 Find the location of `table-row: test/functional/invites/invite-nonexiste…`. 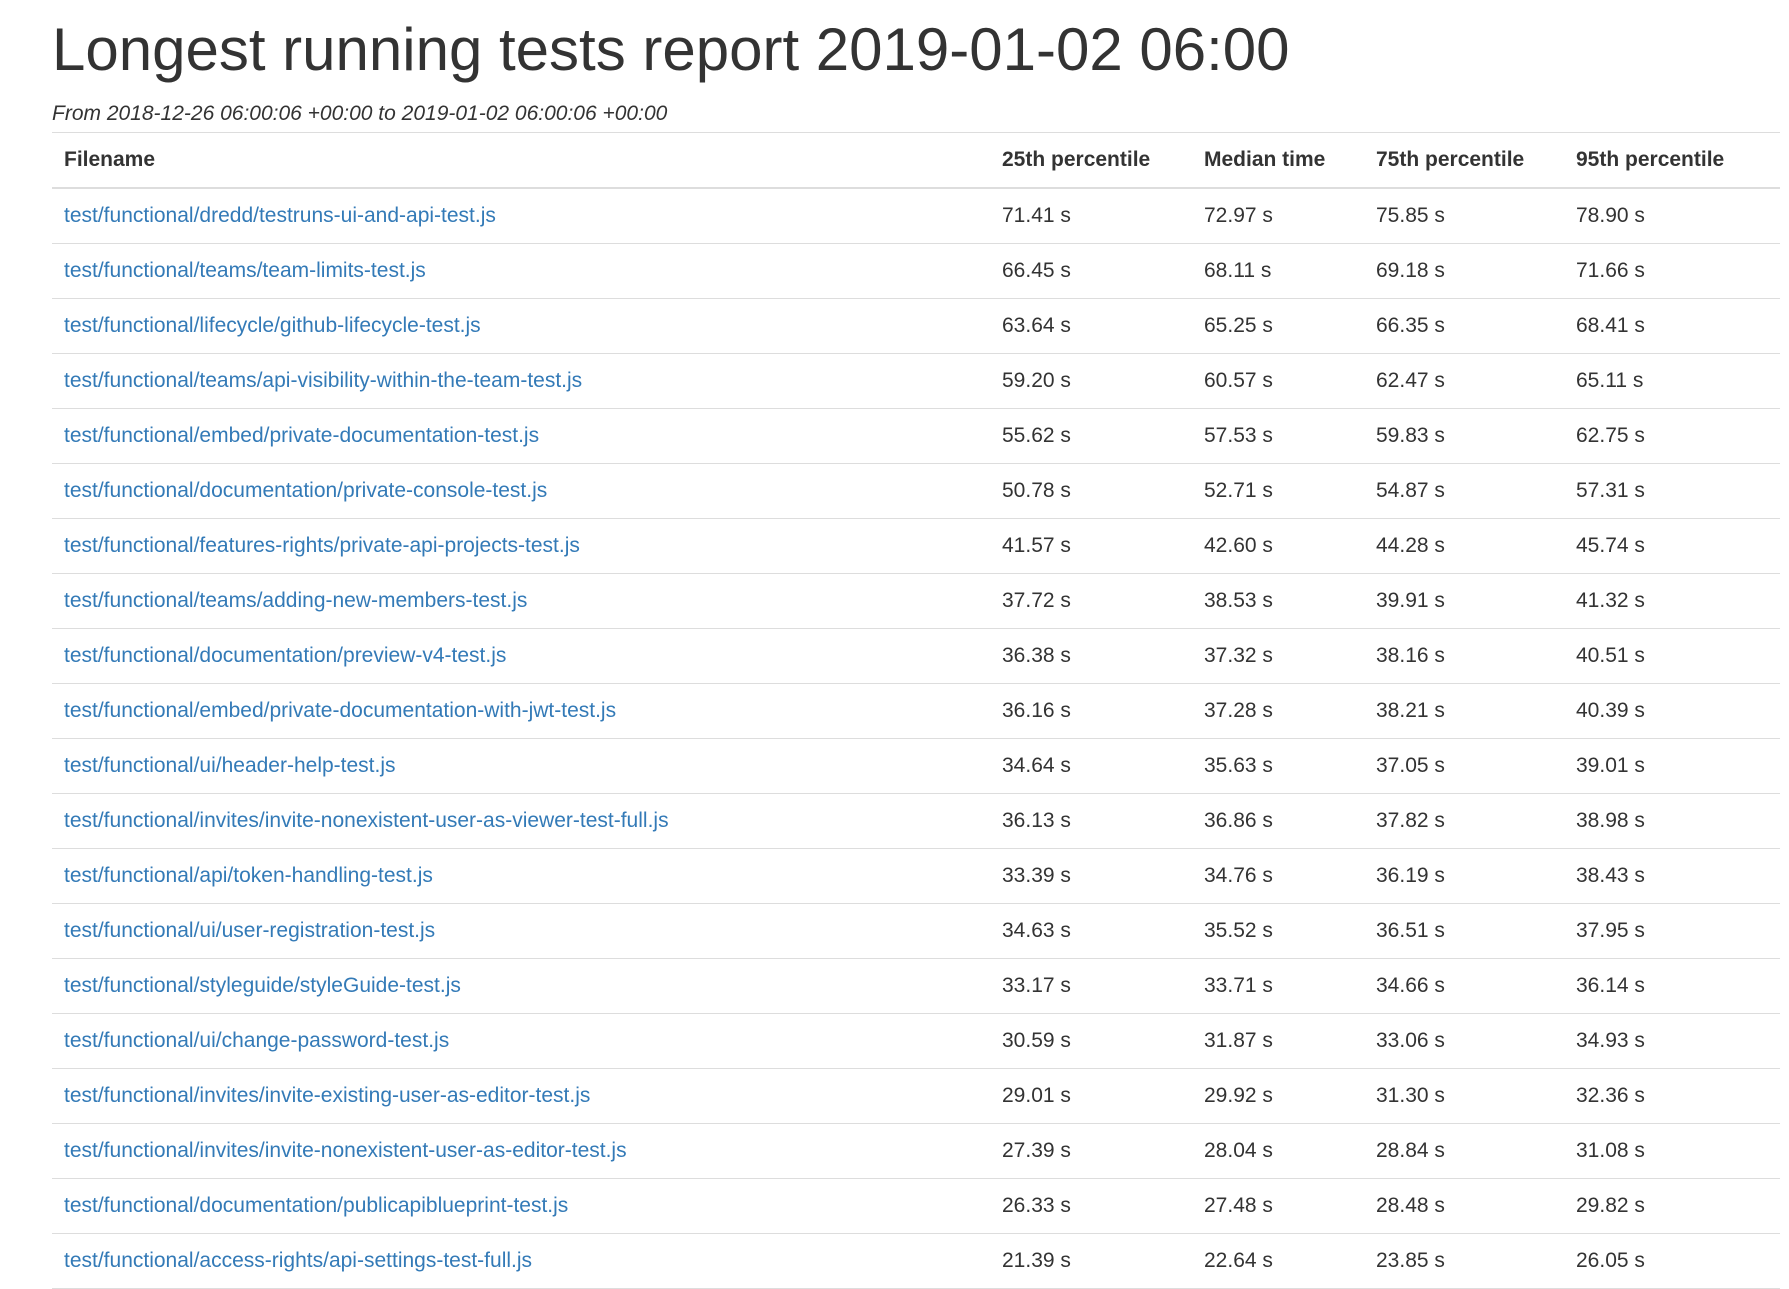

table-row: test/functional/invites/invite-nonexiste… is located at coordinates (916, 821).